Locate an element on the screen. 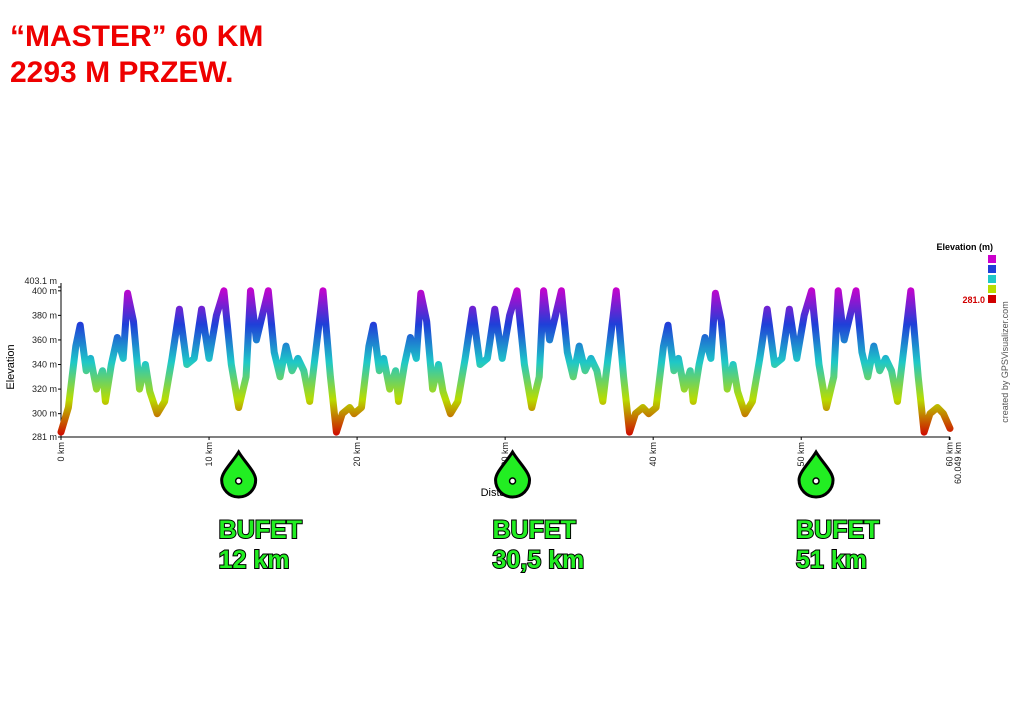 The image size is (1024, 723). y-tick-label: 360 m is located at coordinates (44, 340).